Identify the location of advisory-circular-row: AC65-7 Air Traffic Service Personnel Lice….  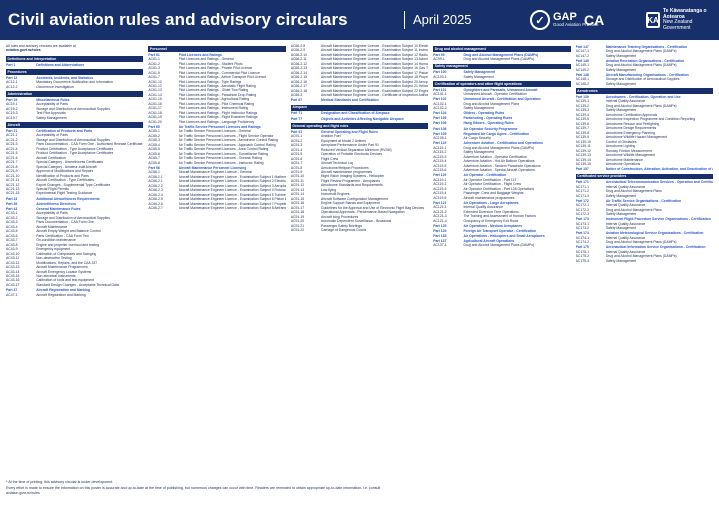
(216, 158).